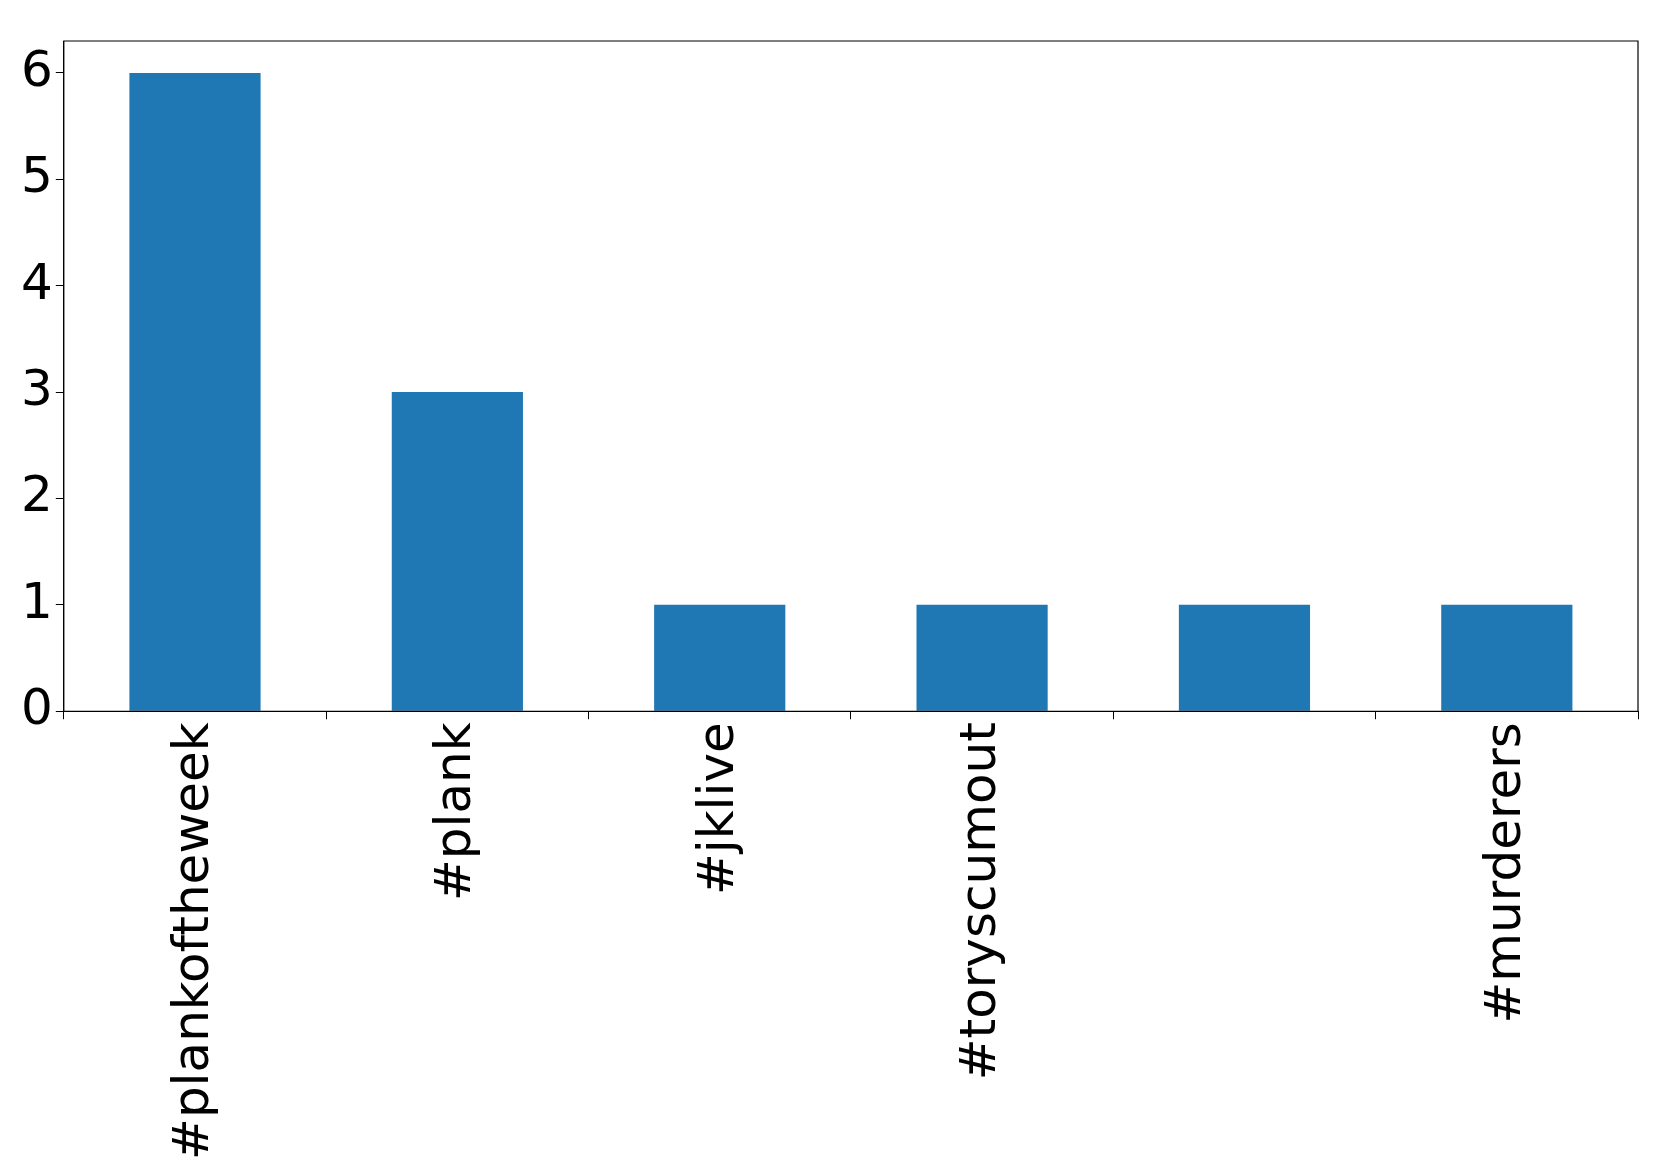 This screenshot has height=1175, width=1679. What do you see at coordinates (190, 941) in the screenshot?
I see `x-tick-label: #plankoftheweek` at bounding box center [190, 941].